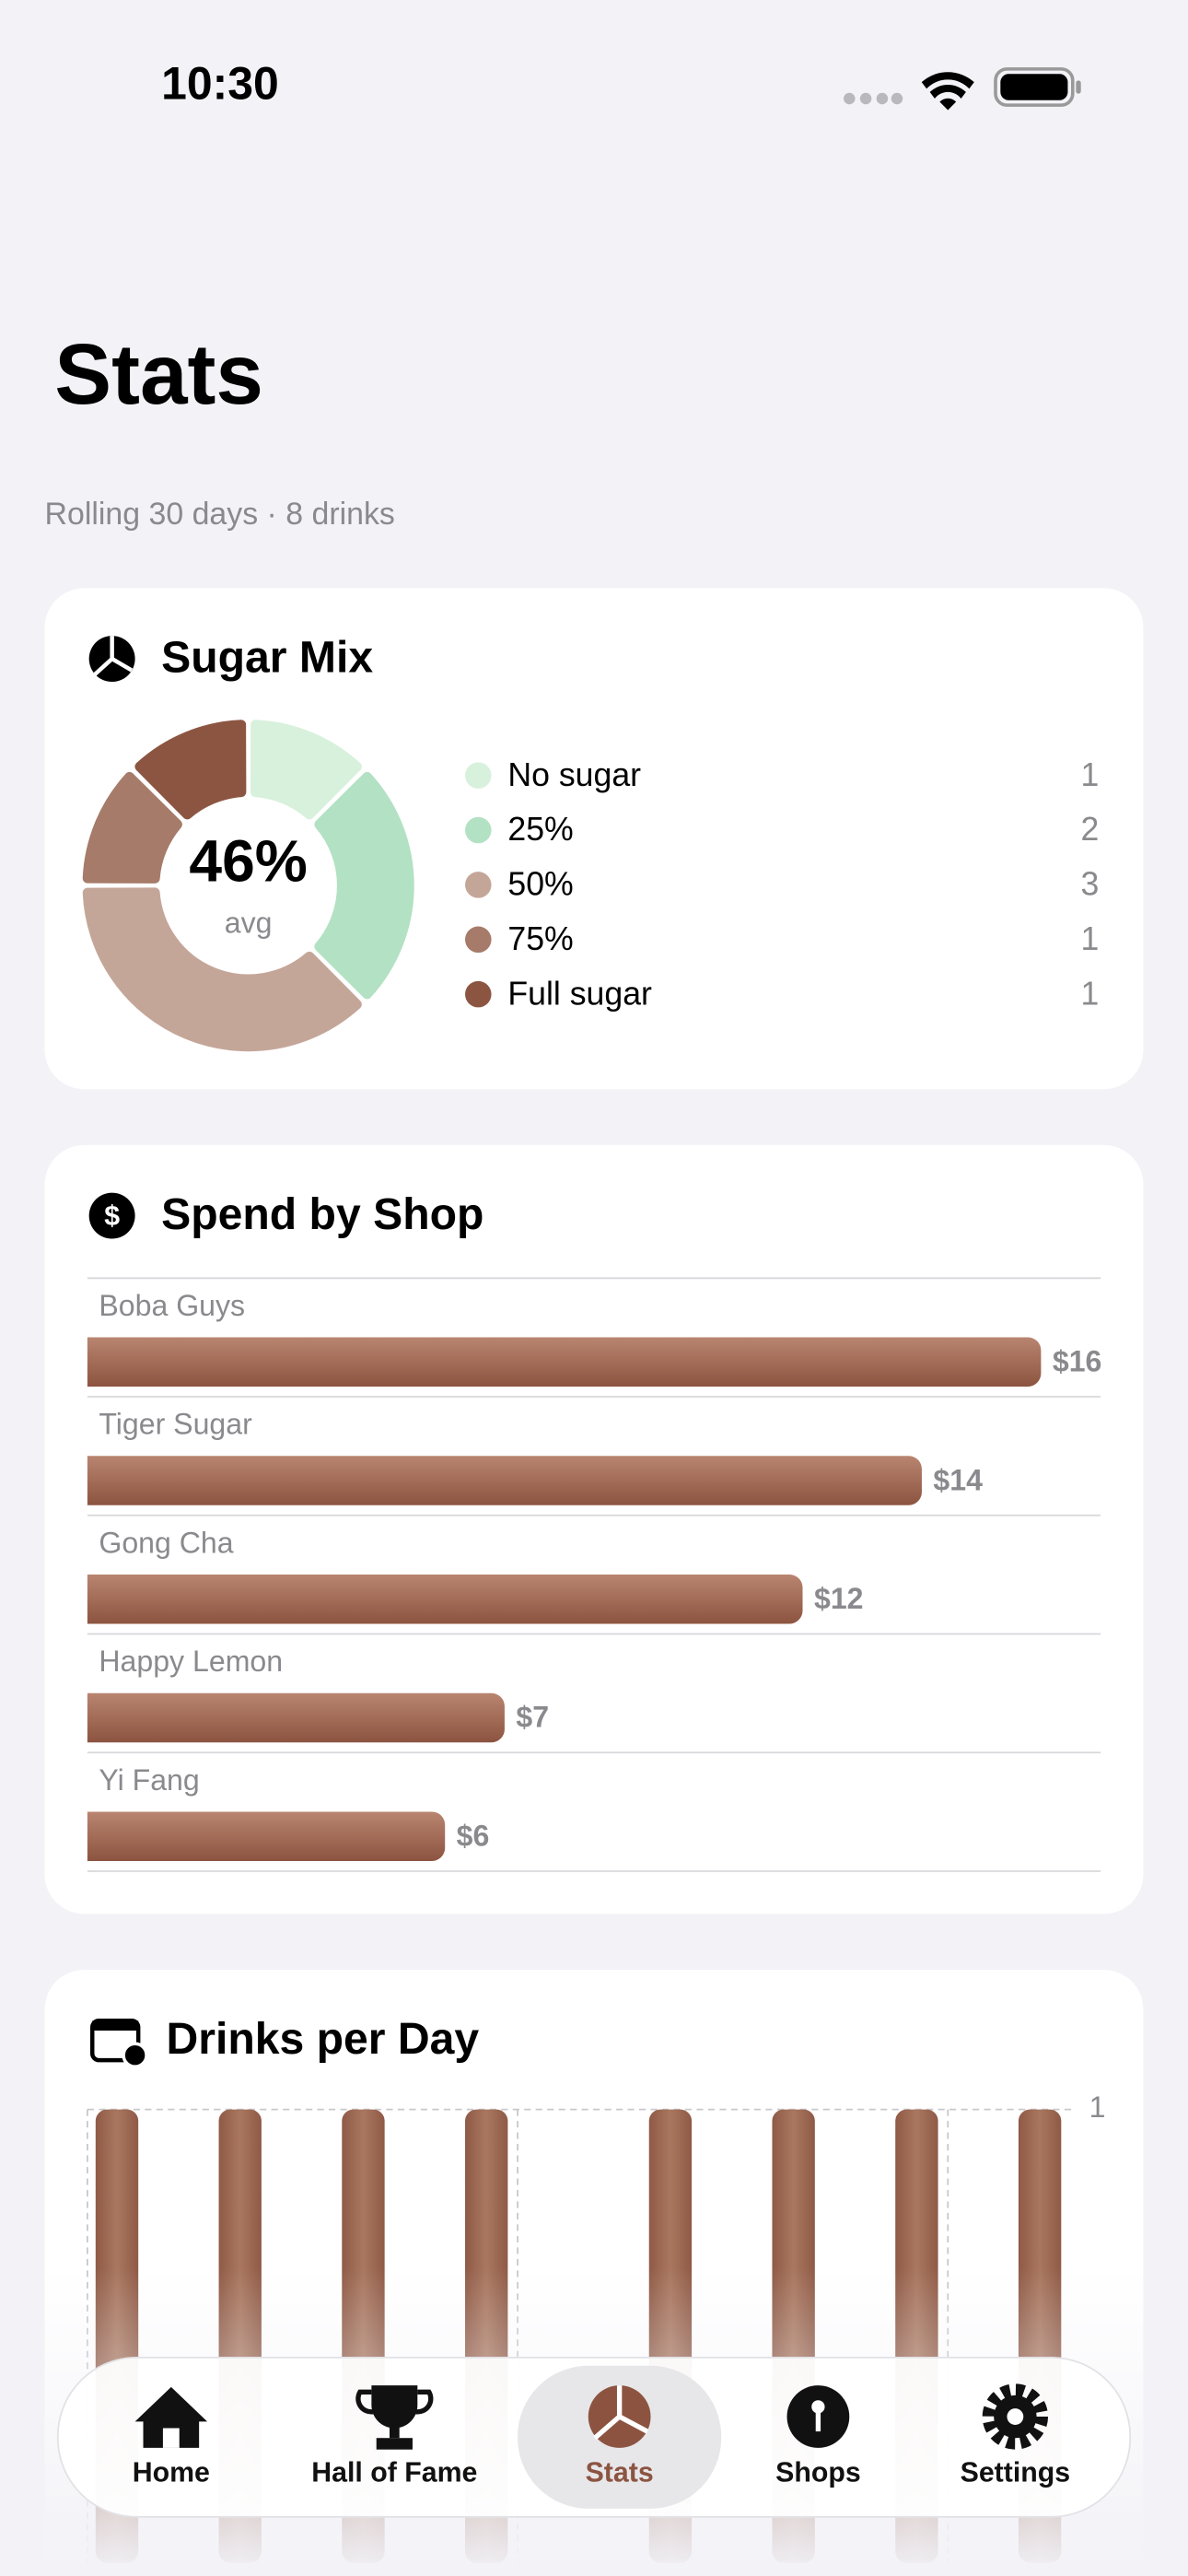 Image resolution: width=1188 pixels, height=2576 pixels. Describe the element at coordinates (574, 774) in the screenshot. I see `legend-label: No sugar` at that location.